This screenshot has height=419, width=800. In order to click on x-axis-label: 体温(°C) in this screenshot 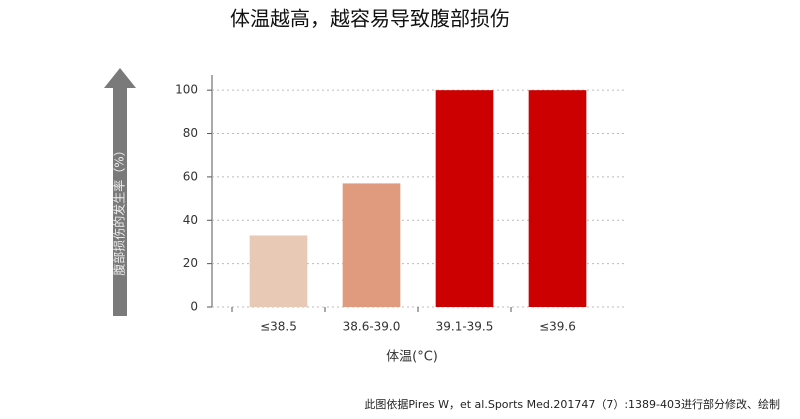, I will do `click(412, 357)`.